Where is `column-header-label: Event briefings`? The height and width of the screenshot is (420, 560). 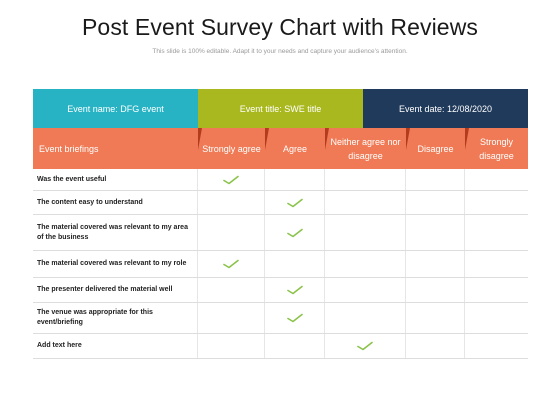 column-header-label: Event briefings is located at coordinates (69, 148).